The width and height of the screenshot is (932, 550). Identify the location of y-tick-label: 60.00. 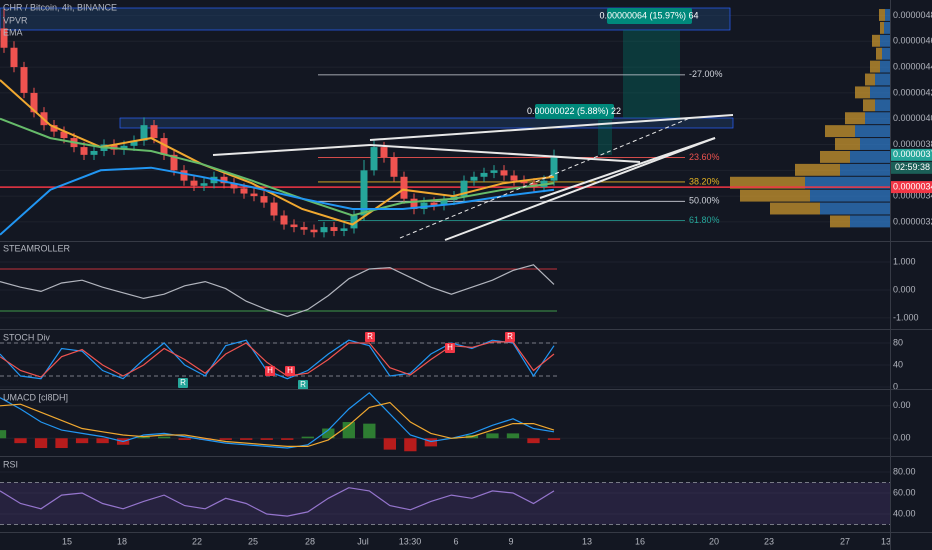
(904, 492).